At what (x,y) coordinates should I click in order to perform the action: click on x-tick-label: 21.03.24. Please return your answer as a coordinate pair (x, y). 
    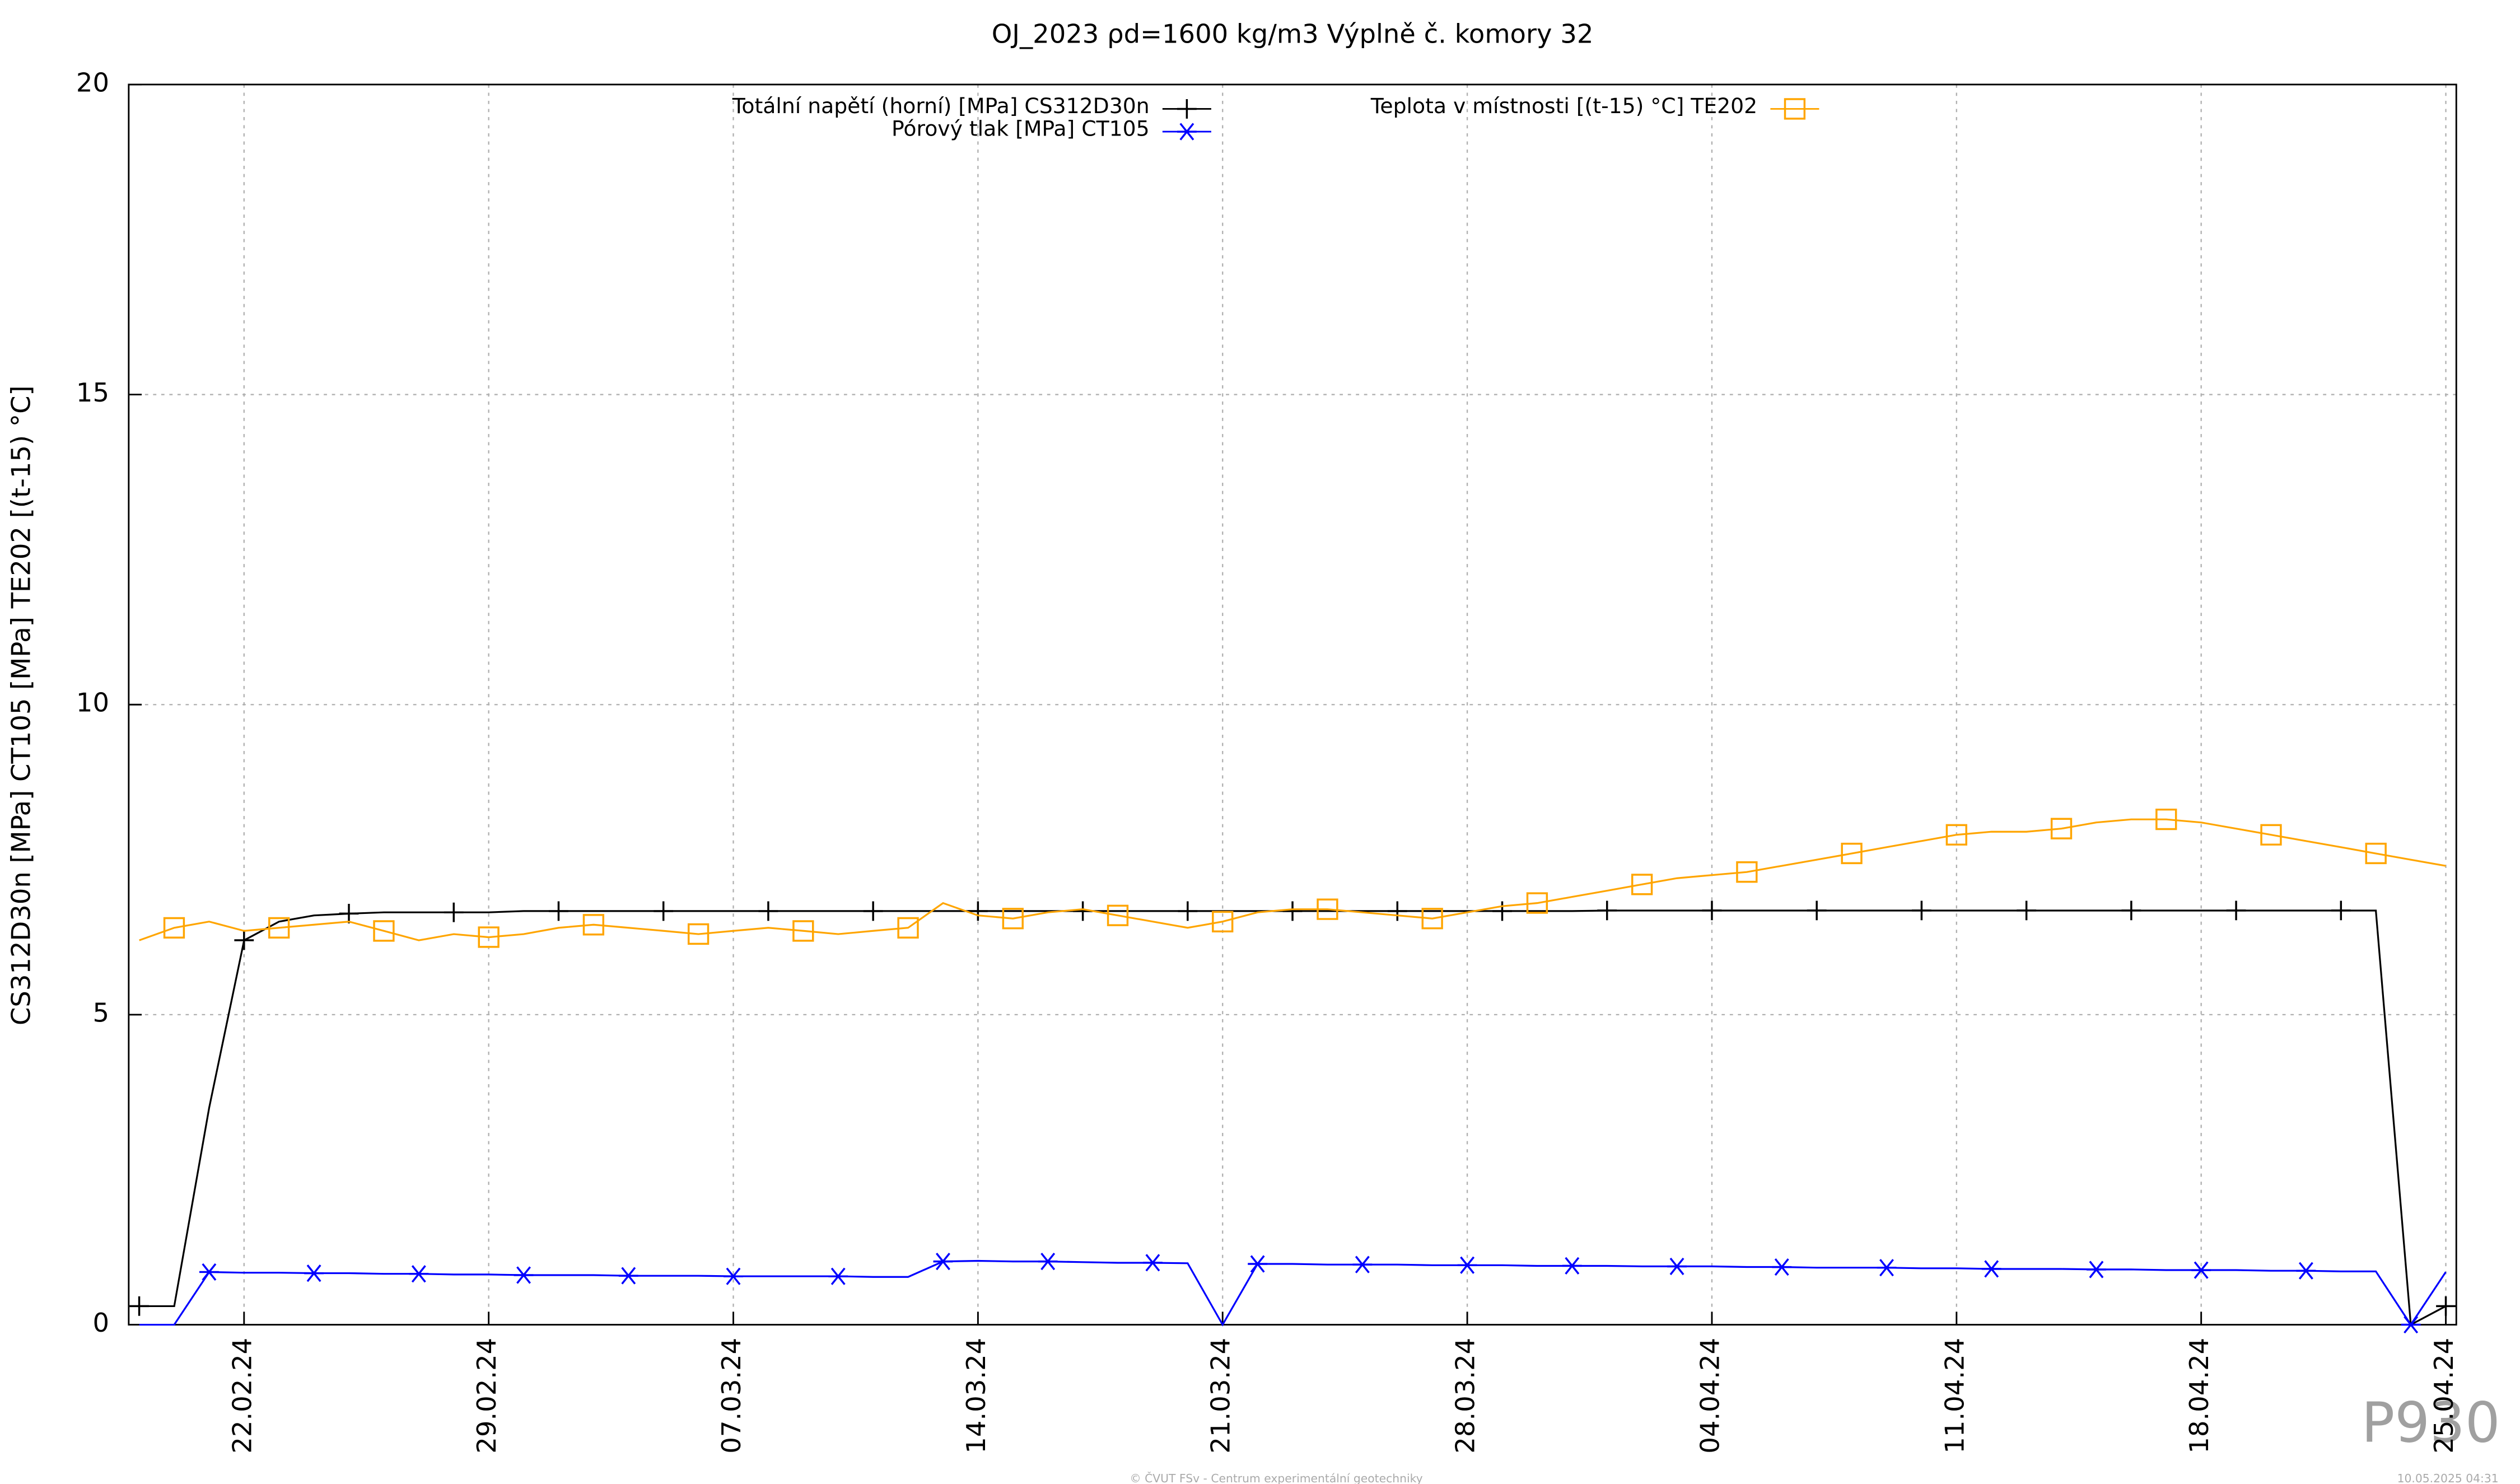
    Looking at the image, I should click on (1221, 1396).